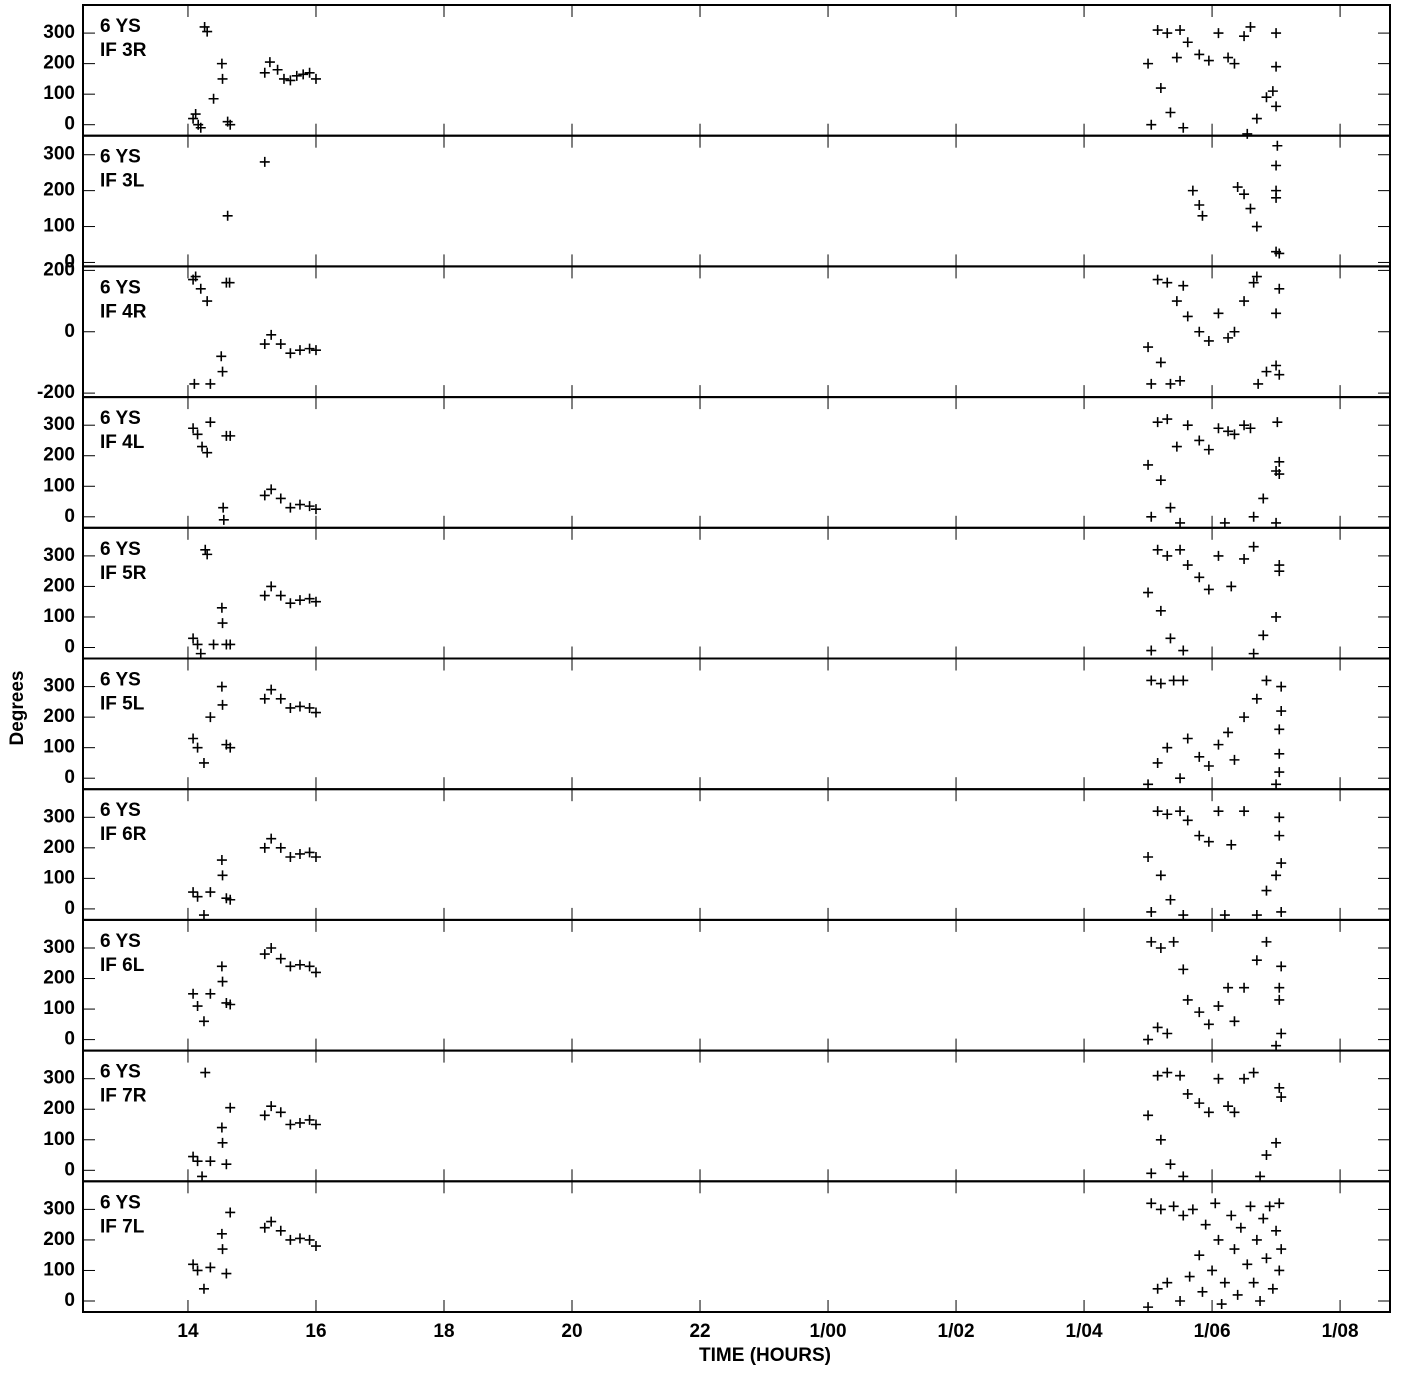  What do you see at coordinates (122, 1226) in the screenshot?
I see `panel-name: IF 7L` at bounding box center [122, 1226].